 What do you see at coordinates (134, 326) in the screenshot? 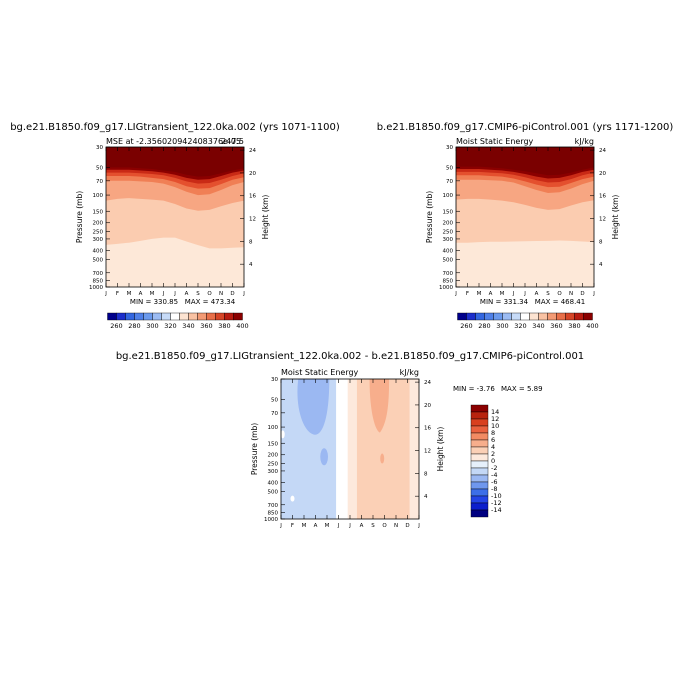
I see `labelbar-label: 280` at bounding box center [134, 326].